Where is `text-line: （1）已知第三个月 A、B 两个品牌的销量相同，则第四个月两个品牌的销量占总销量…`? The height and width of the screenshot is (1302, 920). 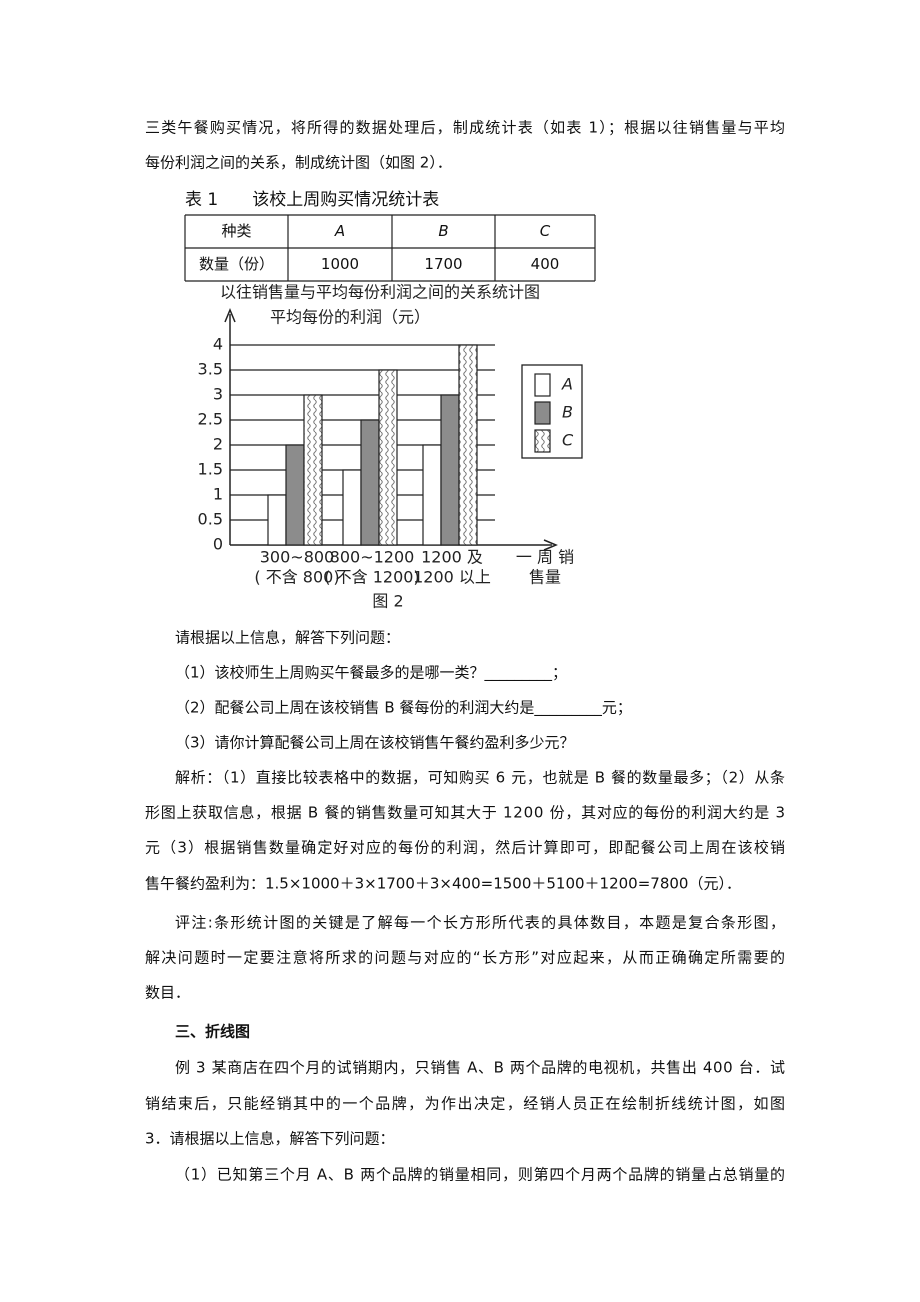
text-line: （1）已知第三个月 A、B 两个品牌的销量相同，则第四个月两个品牌的销量占总销量… is located at coordinates (480, 1175).